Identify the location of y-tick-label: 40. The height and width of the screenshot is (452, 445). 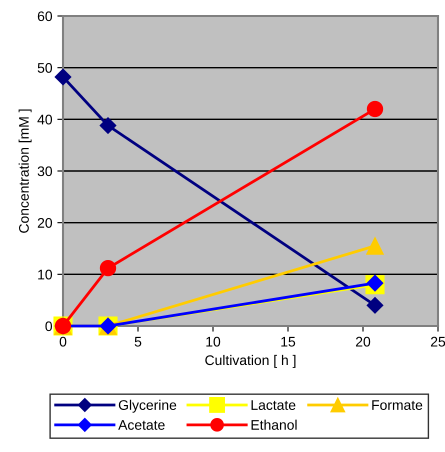
(44, 119).